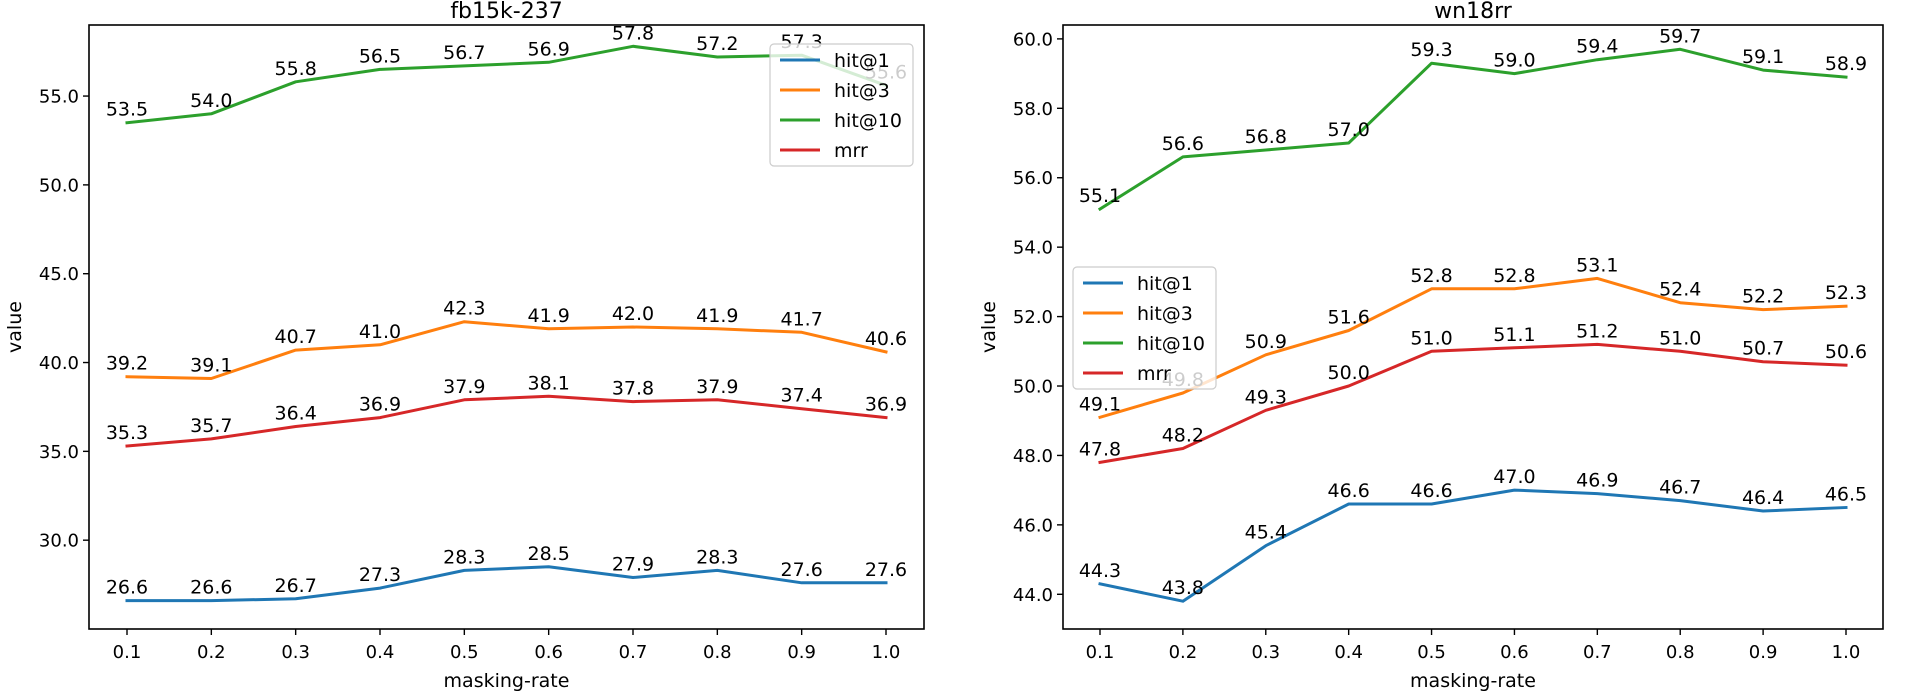 The height and width of the screenshot is (697, 1906). I want to click on right-data-label: 56.6, so click(1183, 144).